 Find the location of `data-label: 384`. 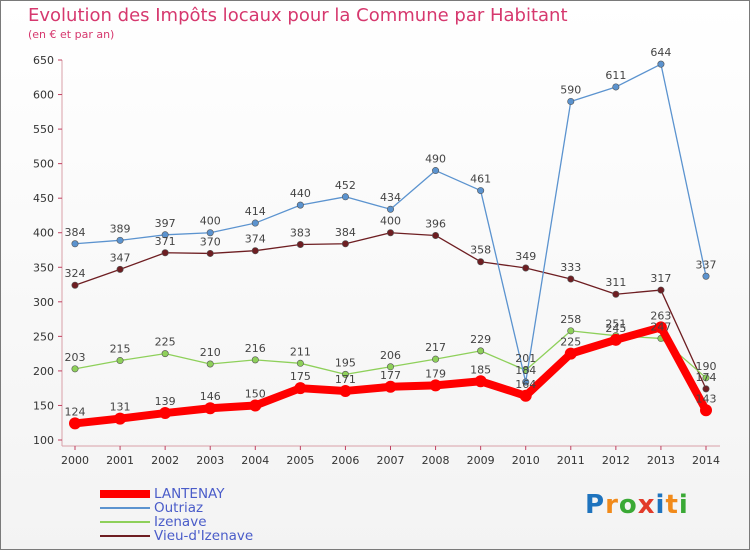

data-label: 384 is located at coordinates (345, 232).